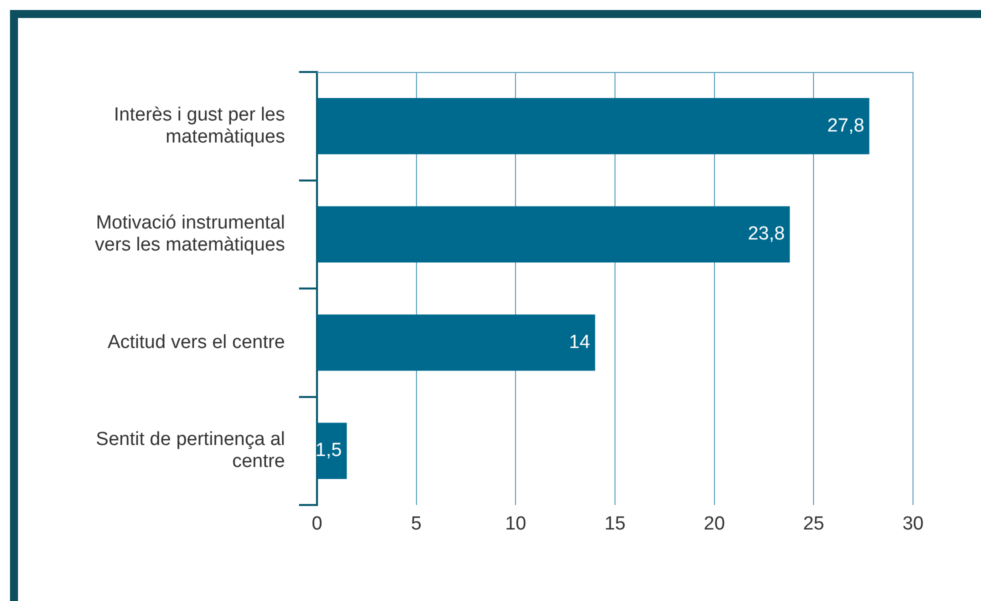  I want to click on y-tick-label: Sentit de pertinença al centre, so click(190, 450).